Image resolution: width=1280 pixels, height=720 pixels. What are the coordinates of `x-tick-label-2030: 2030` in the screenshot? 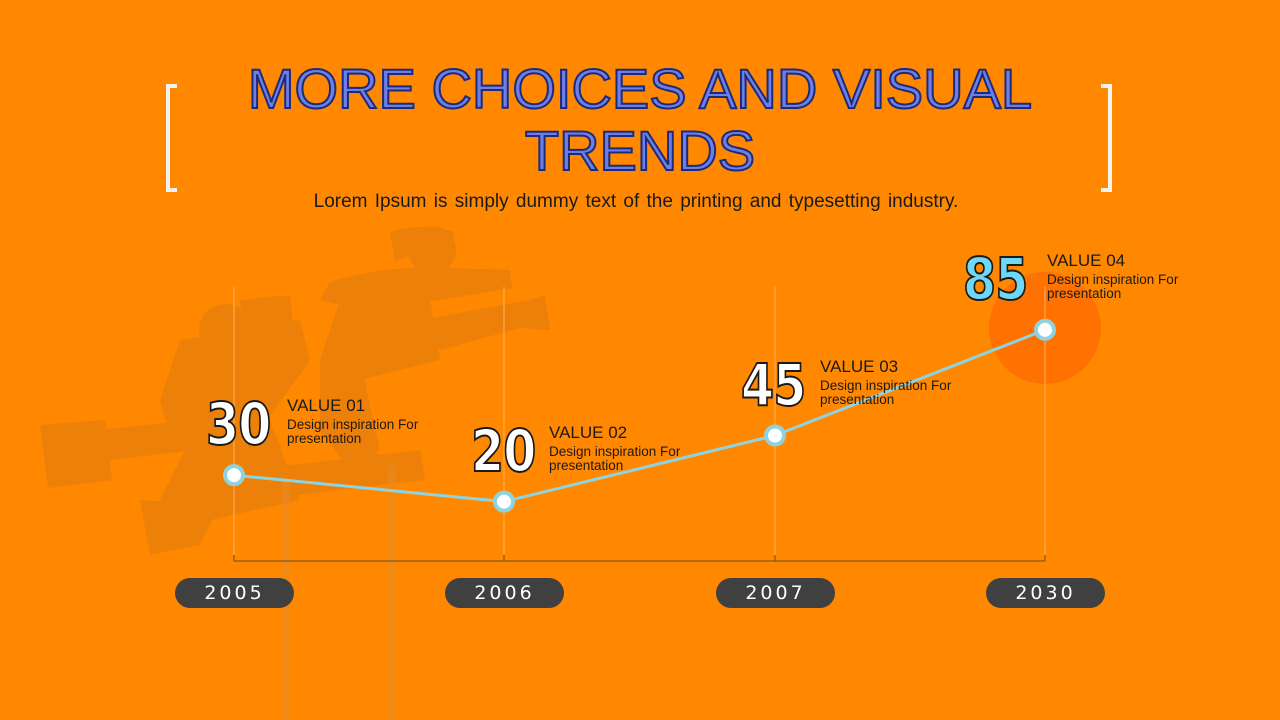 It's located at (1045, 593).